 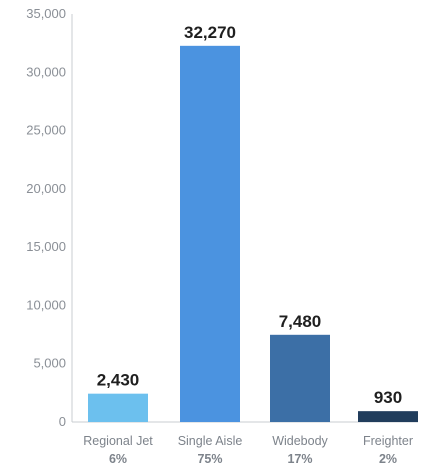 What do you see at coordinates (300, 441) in the screenshot?
I see `category-label: Widebody` at bounding box center [300, 441].